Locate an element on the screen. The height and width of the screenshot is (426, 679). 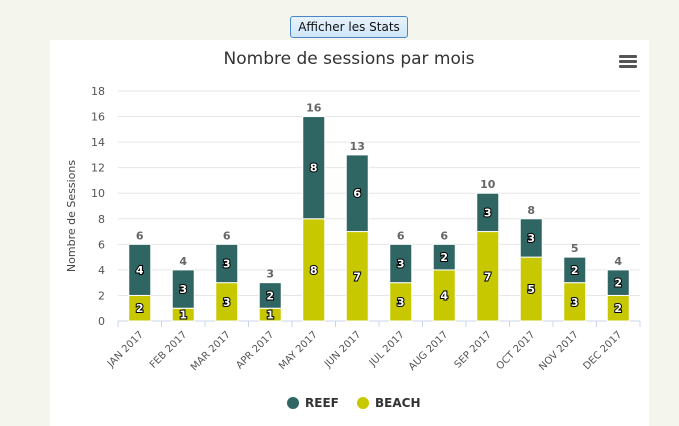
y-tick-label: 8 is located at coordinates (101, 219).